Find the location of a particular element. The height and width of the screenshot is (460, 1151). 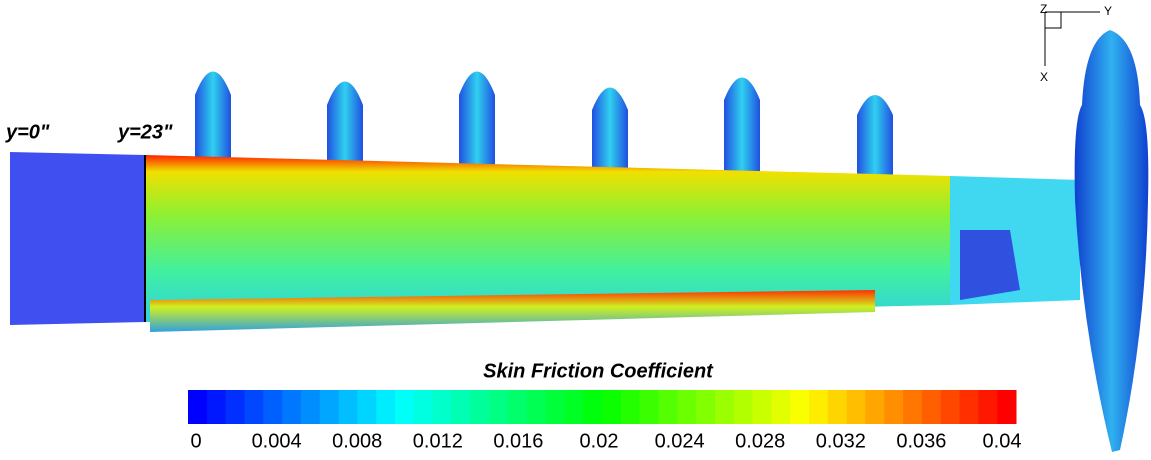

colorbar-tick-label: 0.036 is located at coordinates (921, 441).